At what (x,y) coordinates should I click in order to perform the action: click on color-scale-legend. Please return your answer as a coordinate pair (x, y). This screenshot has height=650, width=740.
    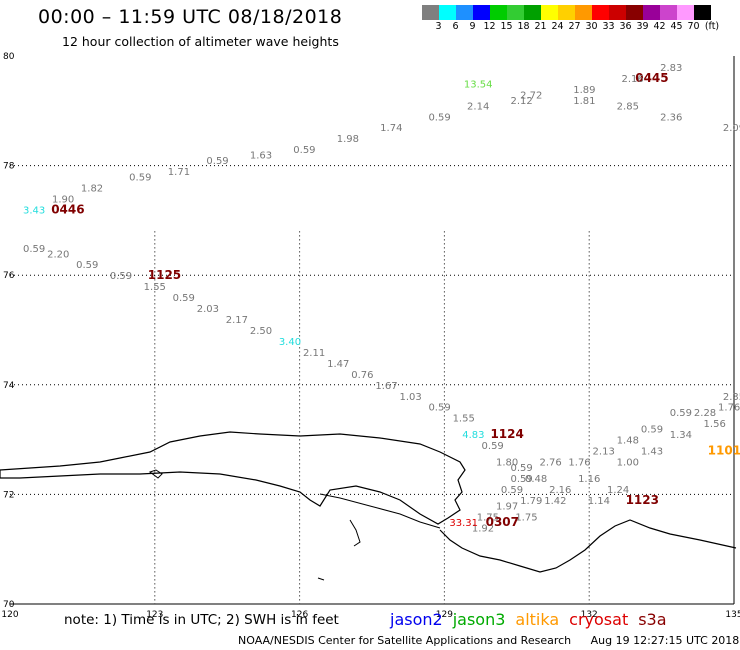
    Looking at the image, I should click on (566, 12).